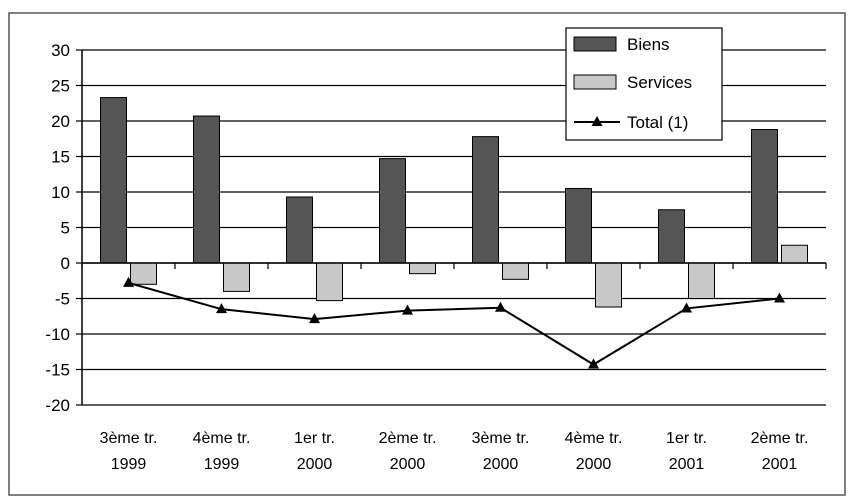  Describe the element at coordinates (648, 44) in the screenshot. I see `legend-label: Biens` at that location.